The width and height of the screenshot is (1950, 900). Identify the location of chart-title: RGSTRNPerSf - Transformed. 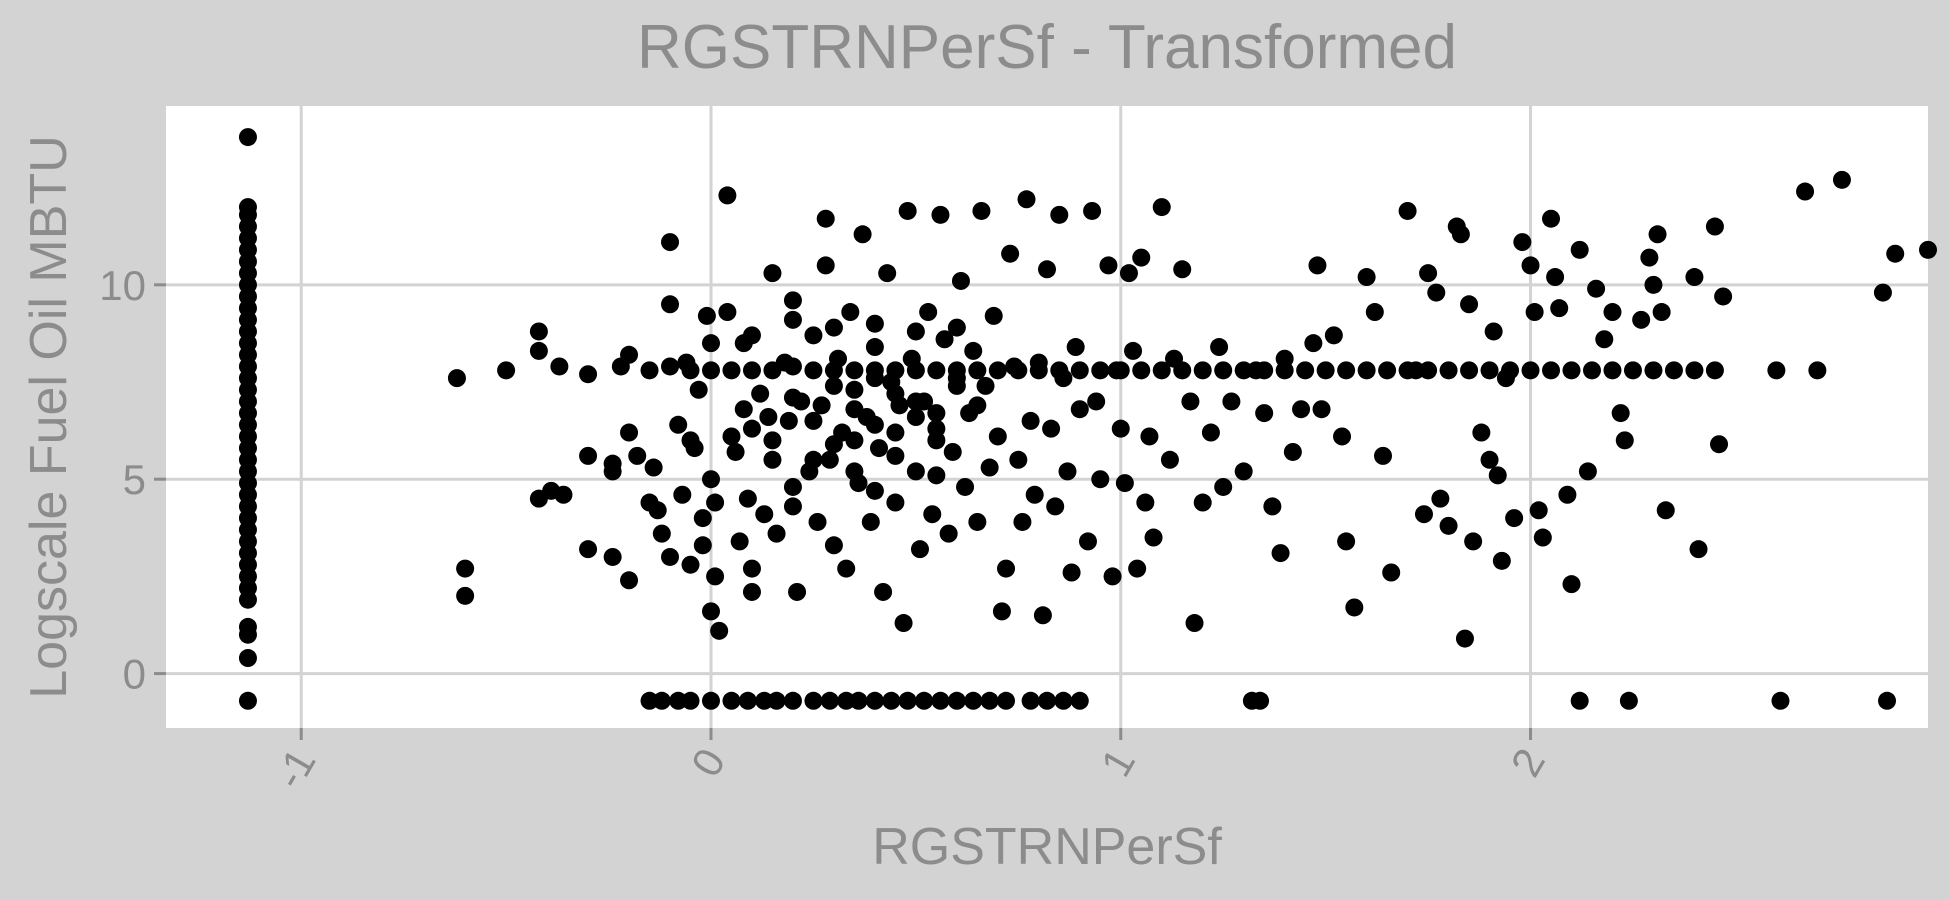
(1047, 47).